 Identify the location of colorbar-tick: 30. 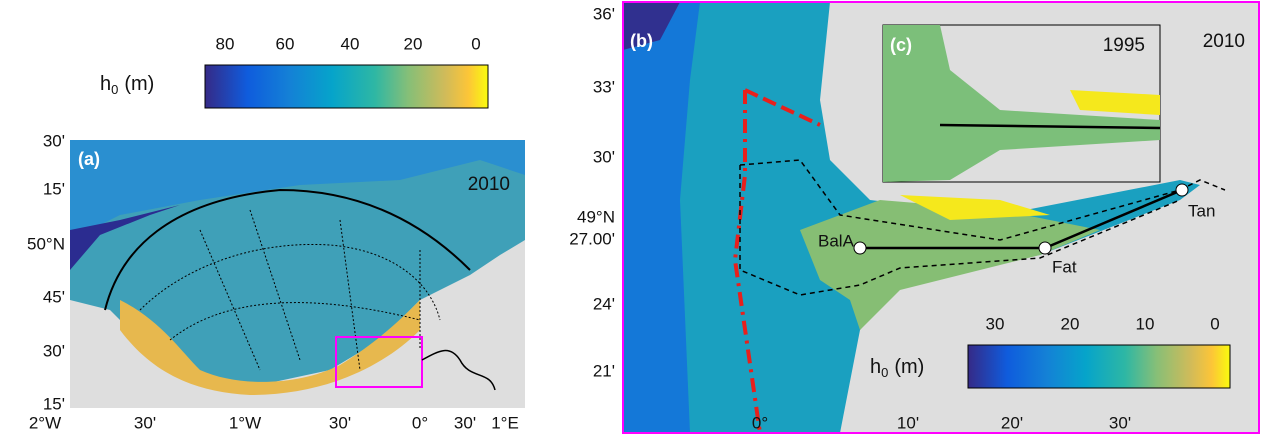
(995, 323).